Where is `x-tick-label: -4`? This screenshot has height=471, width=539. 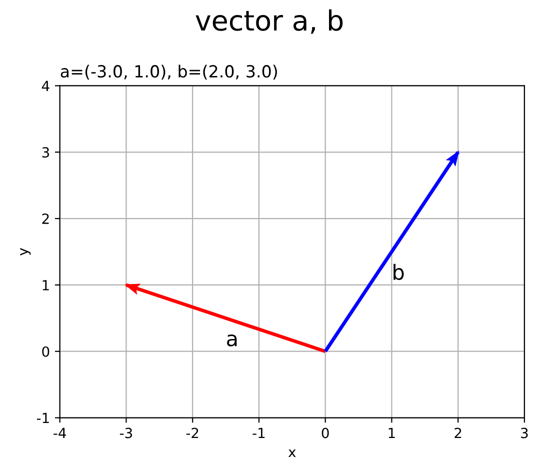
x-tick-label: -4 is located at coordinates (60, 433).